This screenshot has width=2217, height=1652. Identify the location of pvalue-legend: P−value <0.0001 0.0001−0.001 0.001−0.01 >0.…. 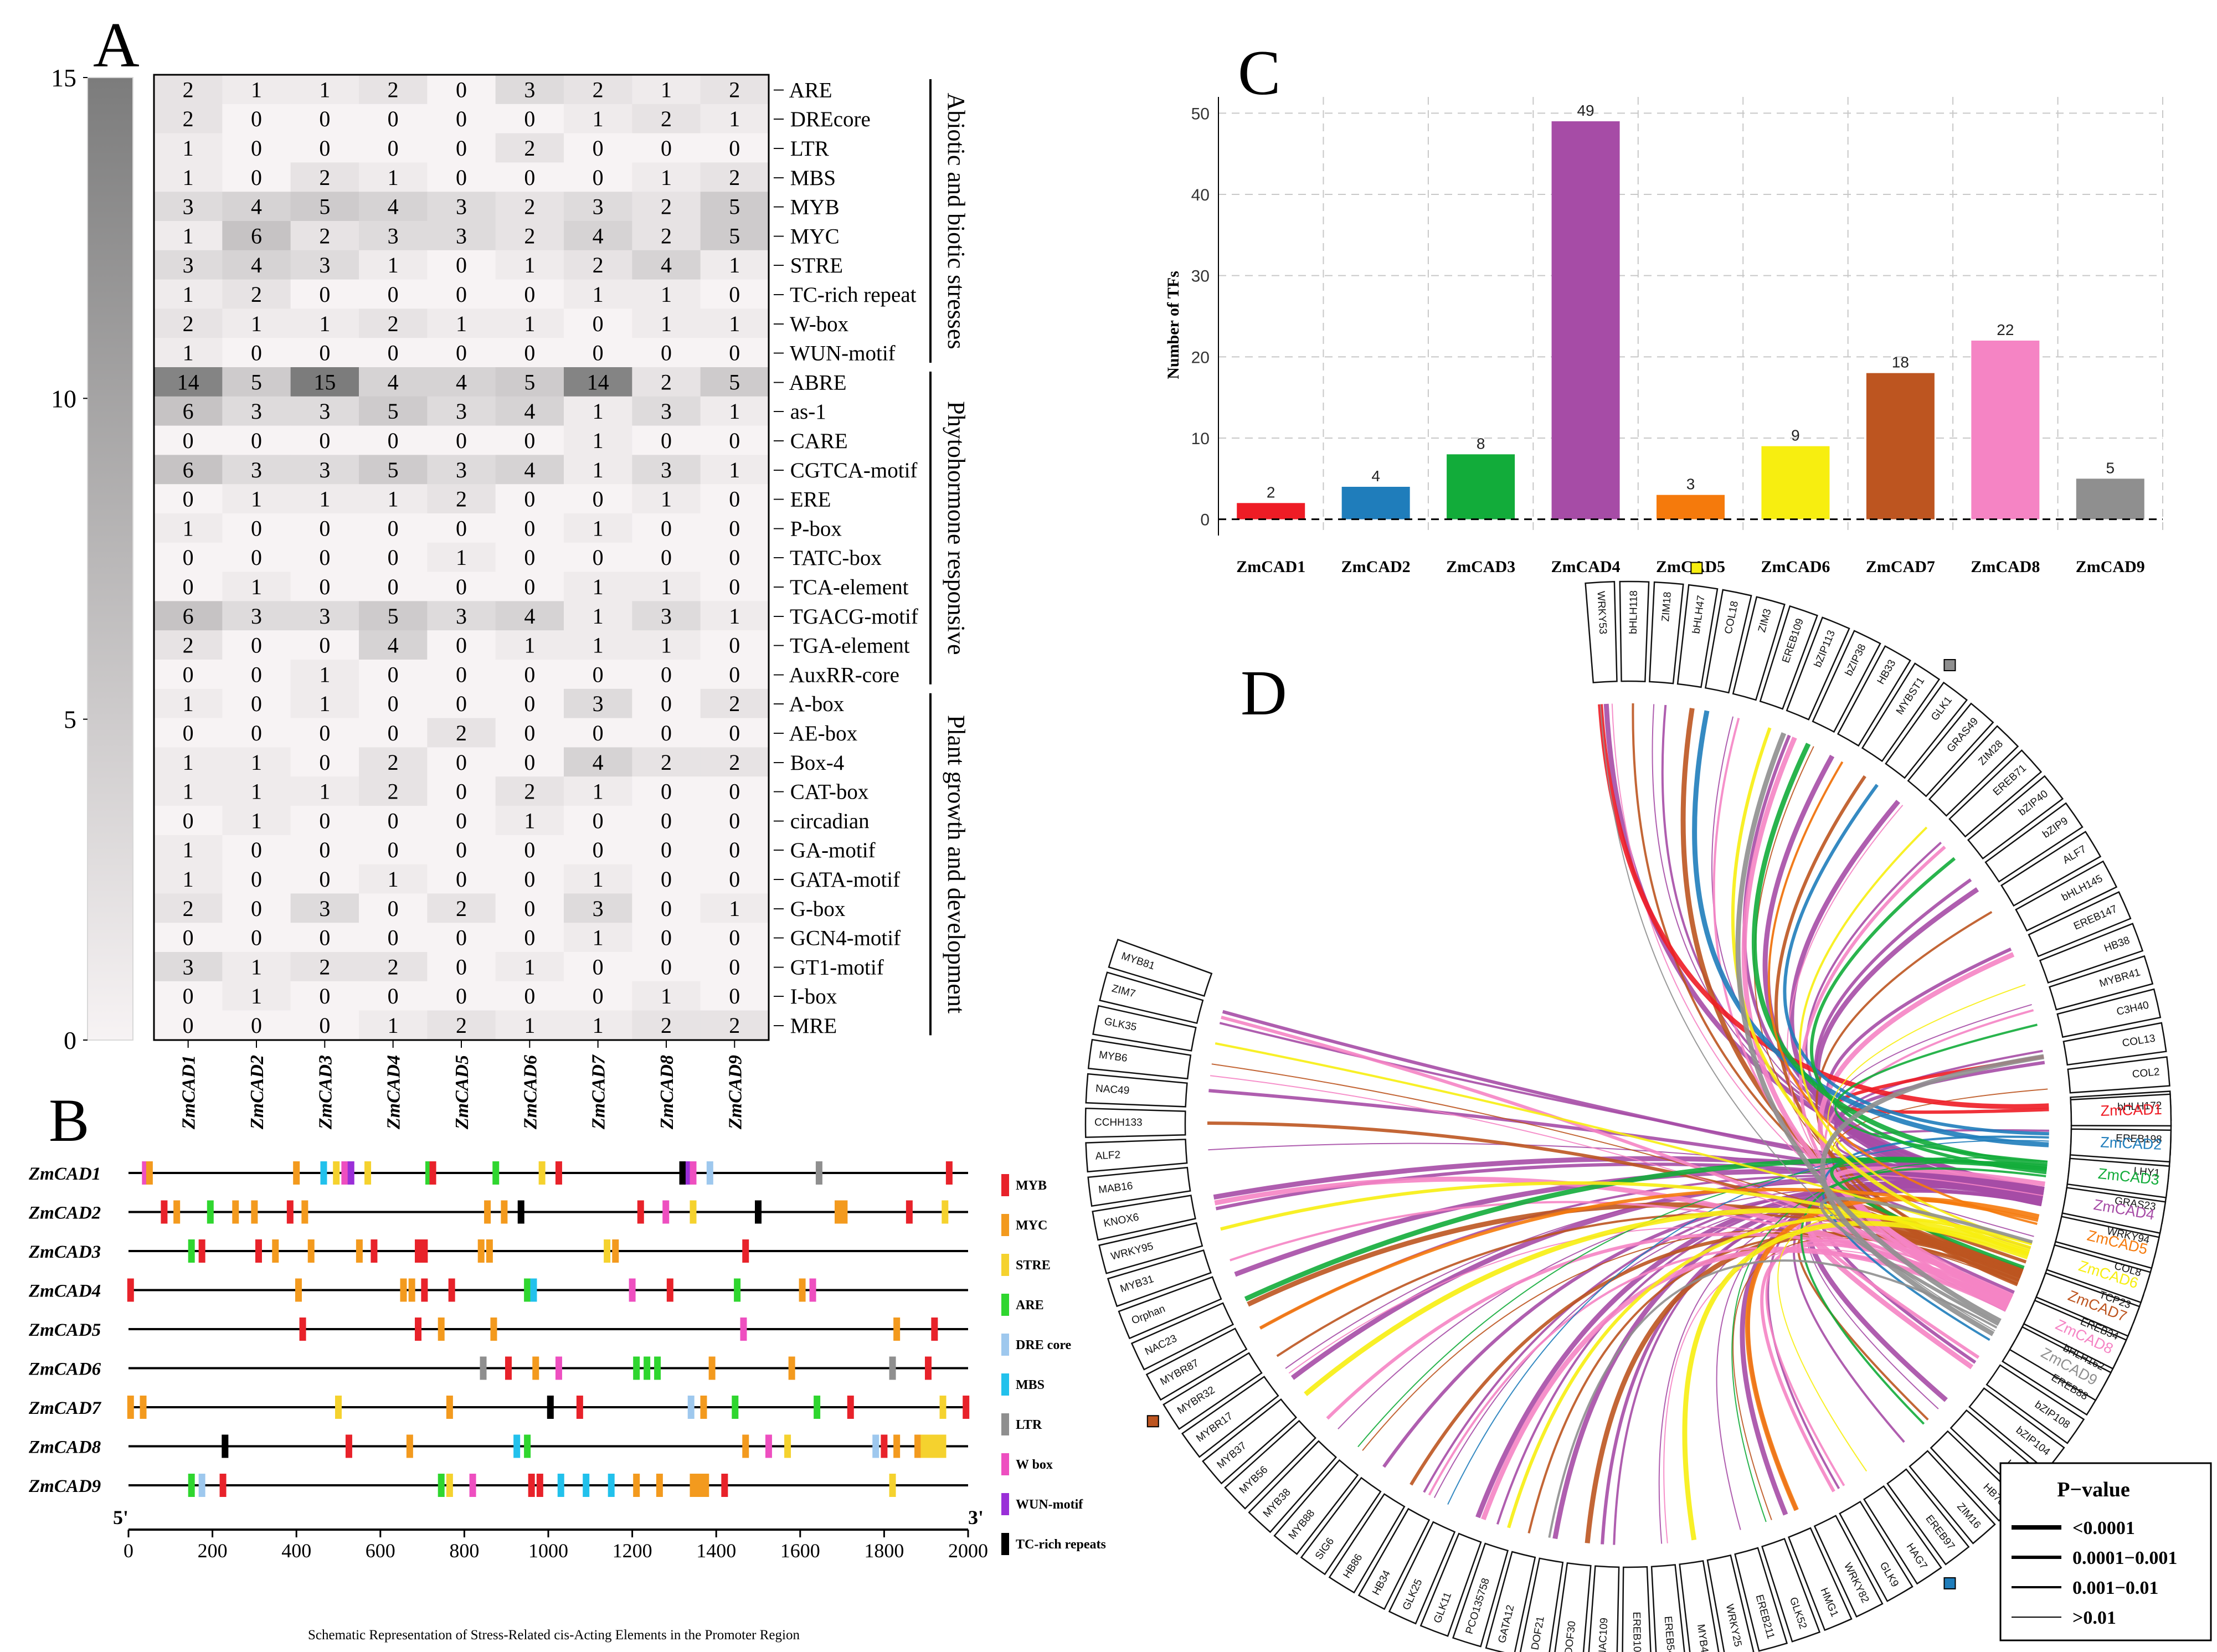
(2106, 1551).